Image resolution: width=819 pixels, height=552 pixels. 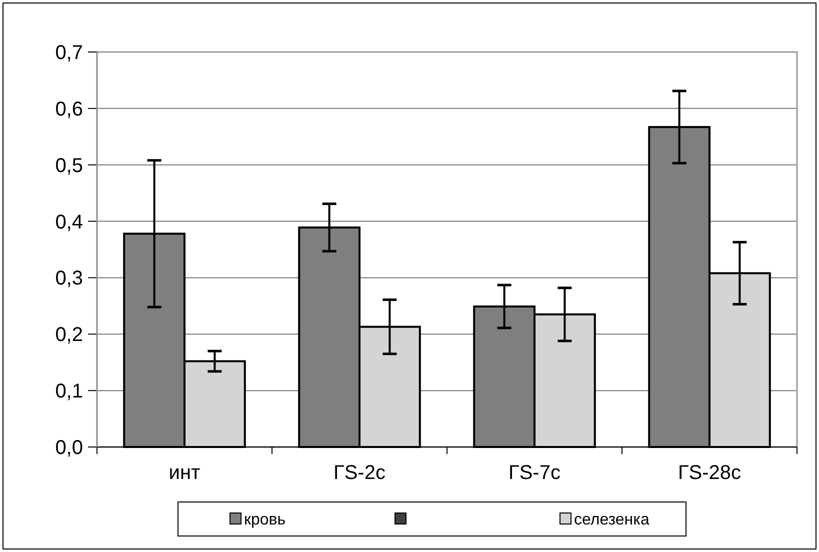 I want to click on y-tick-label: 0,0, so click(x=69, y=448).